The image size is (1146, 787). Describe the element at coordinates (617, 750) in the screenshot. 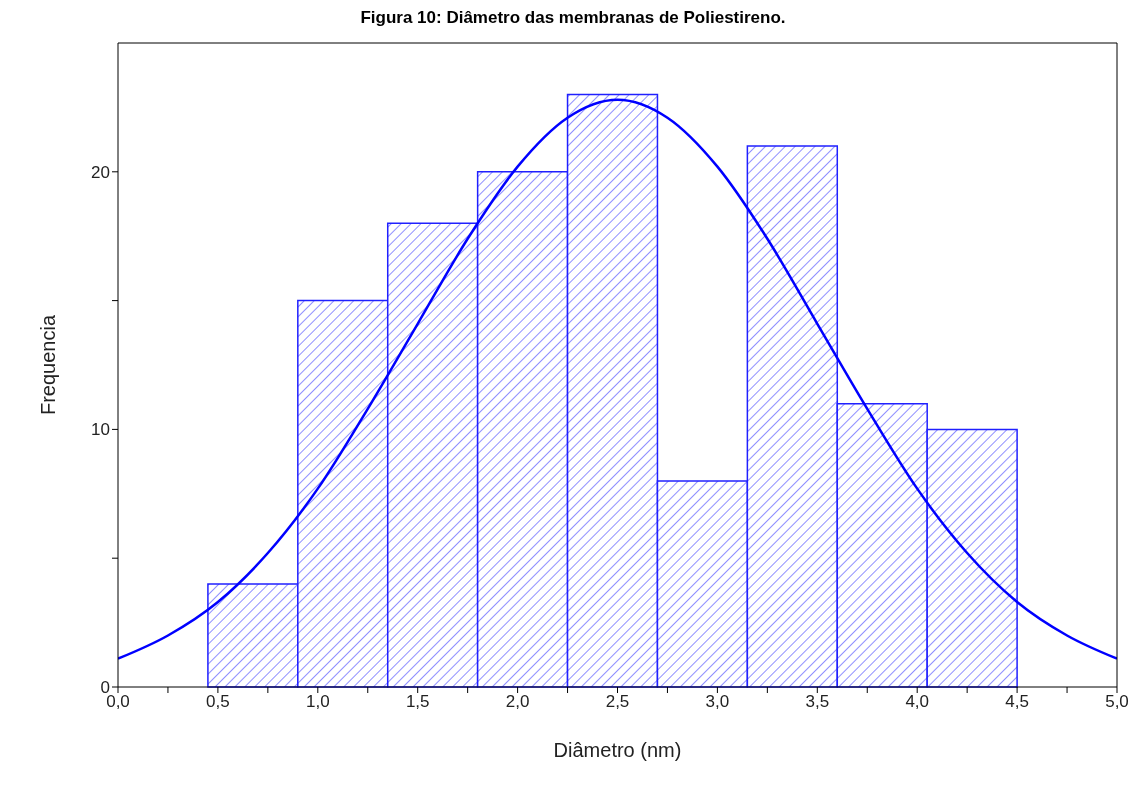

I see `x-axis-title: Diâmetro (nm)` at that location.